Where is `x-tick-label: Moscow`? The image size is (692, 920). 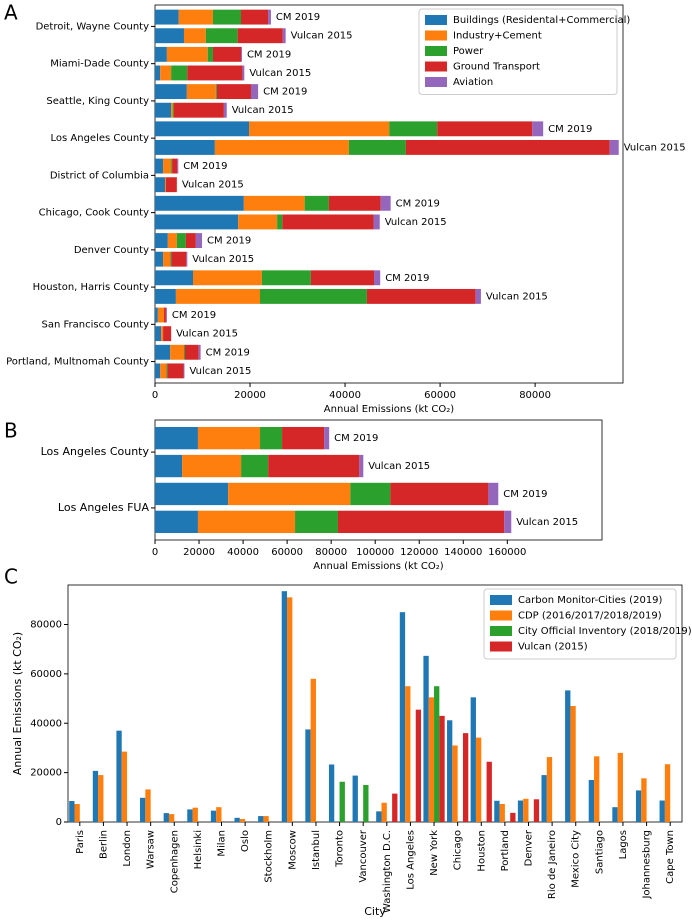 x-tick-label: Moscow is located at coordinates (292, 850).